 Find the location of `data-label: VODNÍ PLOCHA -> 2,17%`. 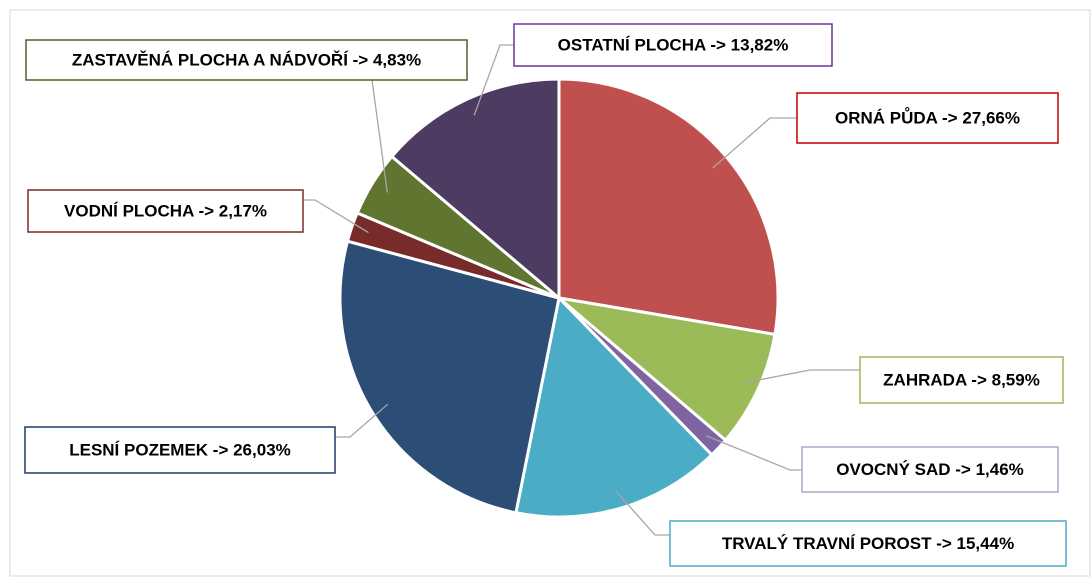

data-label: VODNÍ PLOCHA -> 2,17% is located at coordinates (165, 210).